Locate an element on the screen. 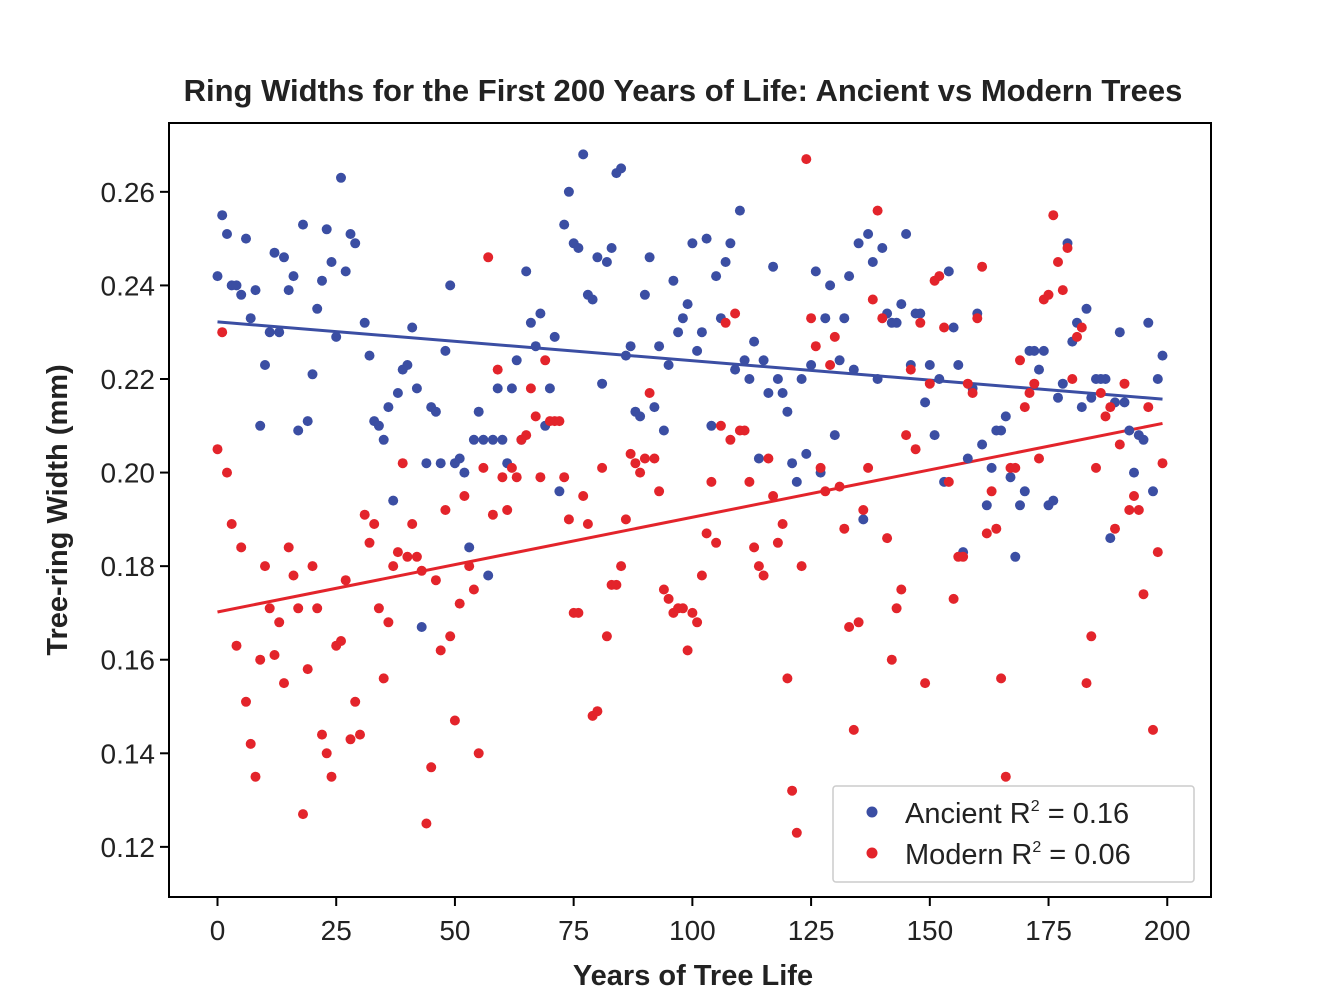 The image size is (1343, 1007). legend-marker-modern is located at coordinates (872, 853).